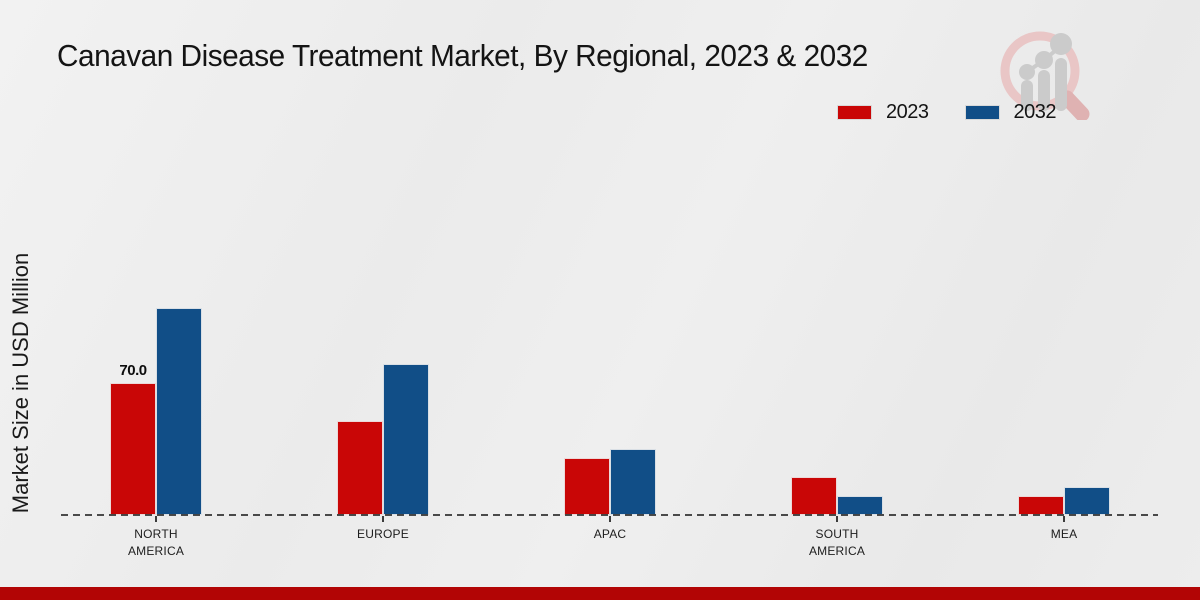 This screenshot has width=1200, height=600. What do you see at coordinates (360, 468) in the screenshot?
I see `bar-2023-europe` at bounding box center [360, 468].